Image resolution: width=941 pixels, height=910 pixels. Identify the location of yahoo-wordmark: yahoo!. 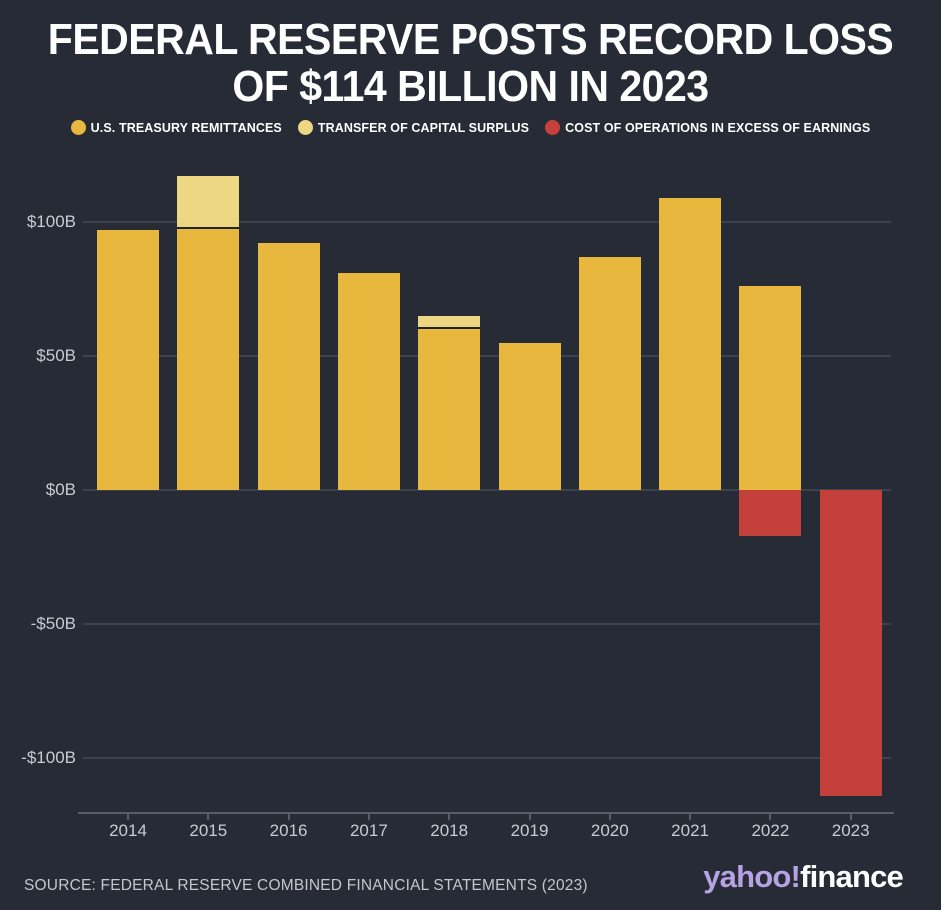
(752, 876).